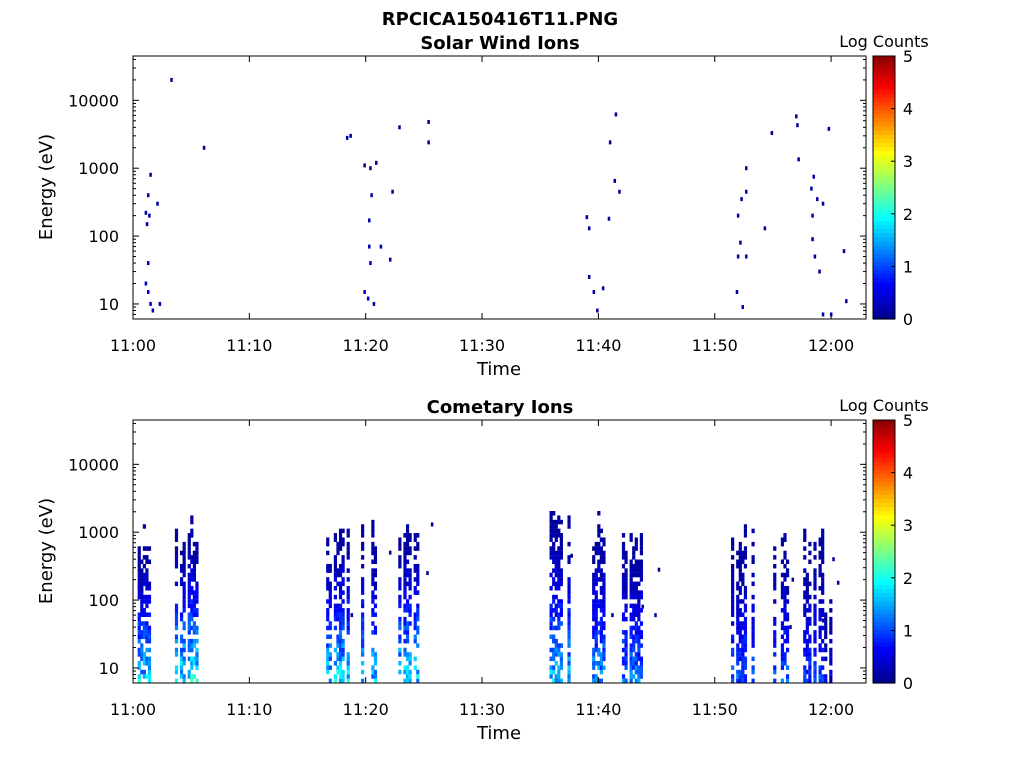 The image size is (1024, 768). I want to click on panel-title: Cometary Ions, so click(500, 407).